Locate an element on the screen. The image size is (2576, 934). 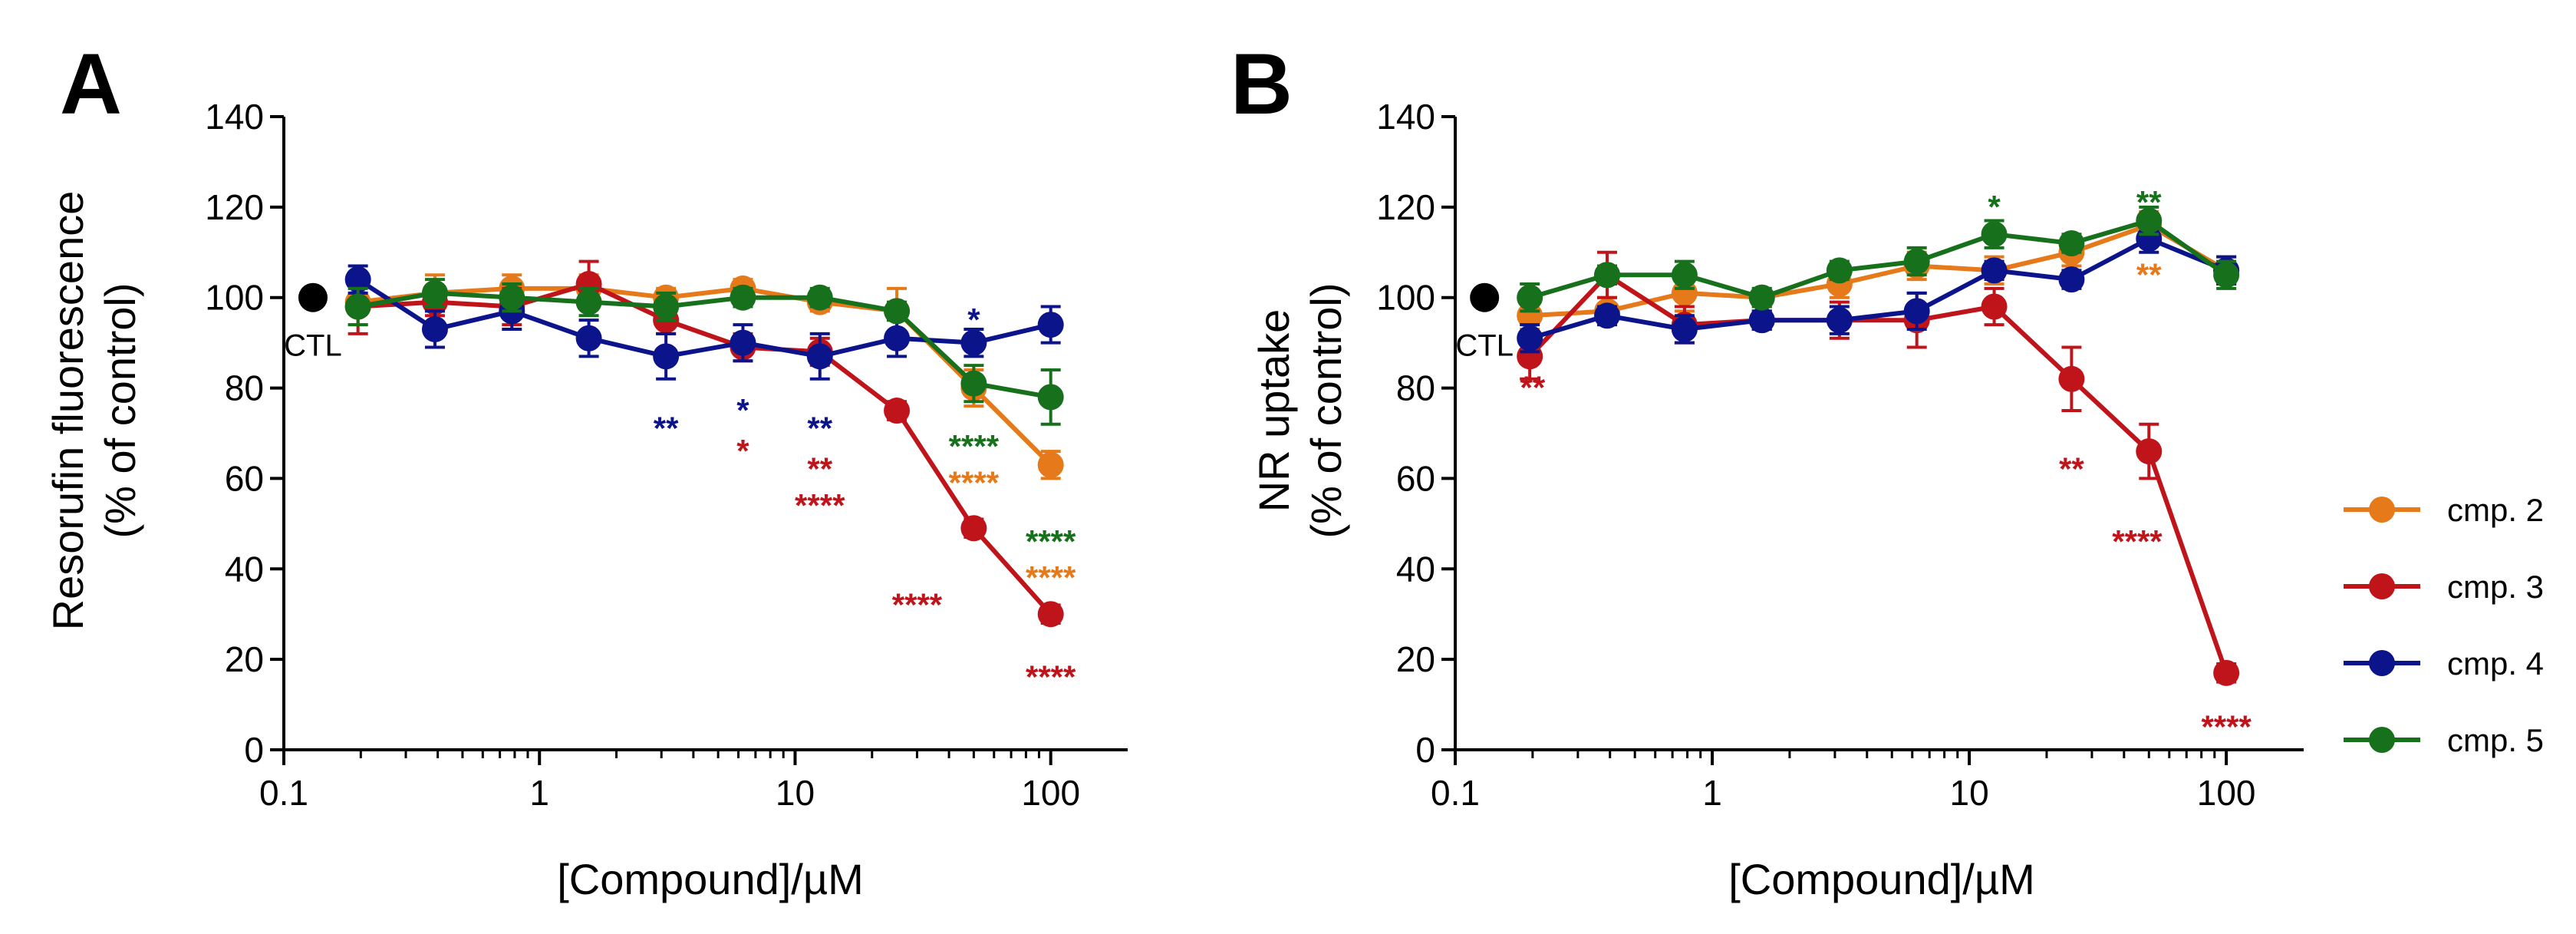
panel-b-y-tick-label: 100 is located at coordinates (1405, 298).